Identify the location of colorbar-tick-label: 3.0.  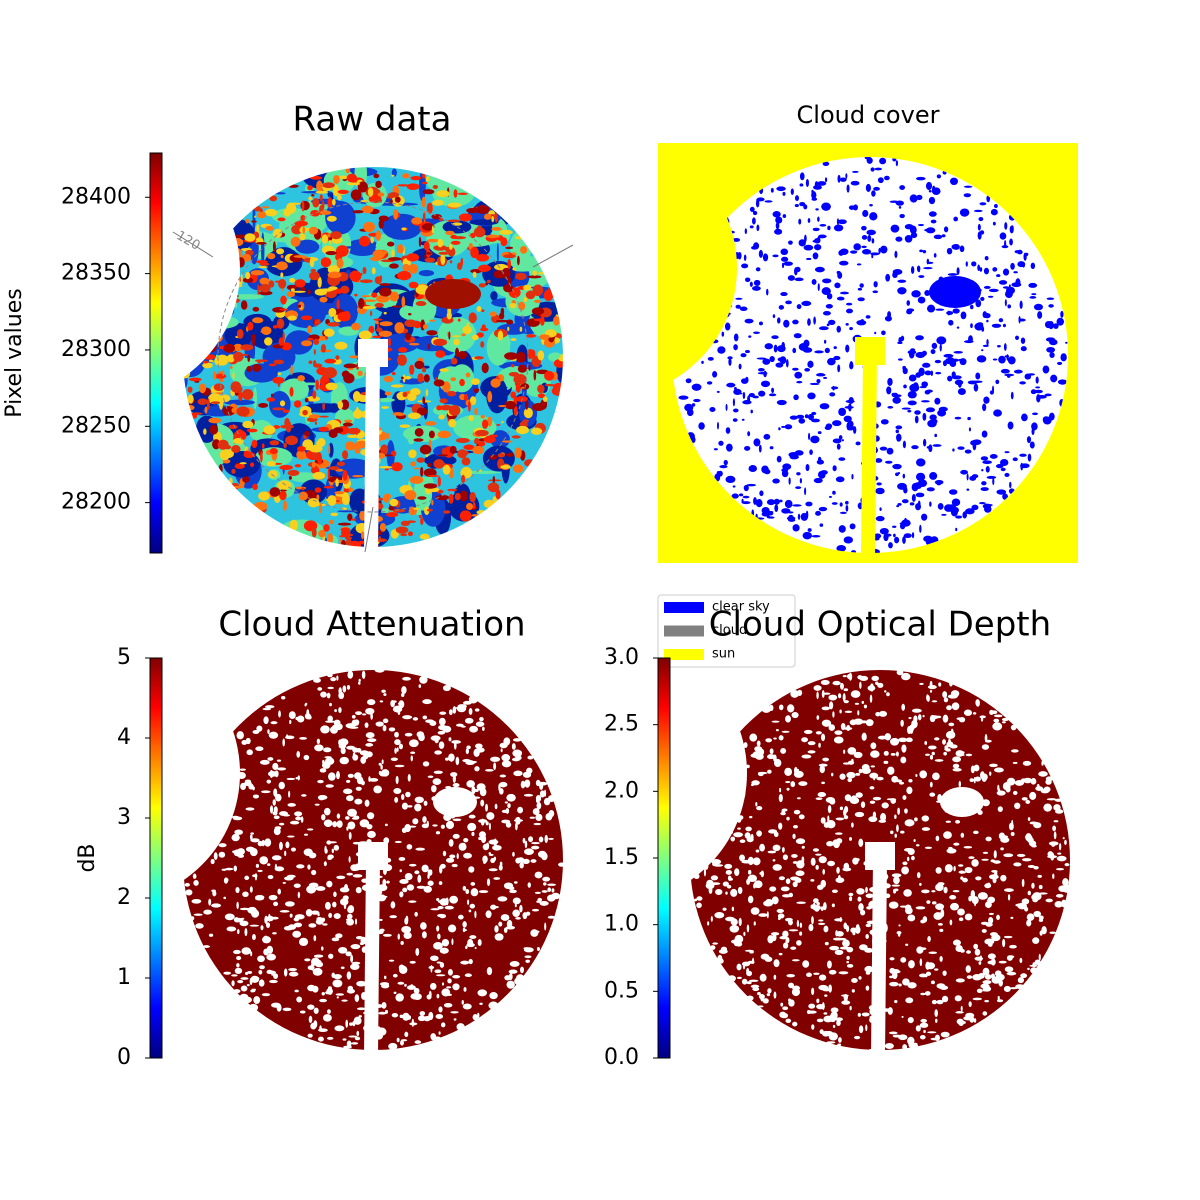
(621, 657).